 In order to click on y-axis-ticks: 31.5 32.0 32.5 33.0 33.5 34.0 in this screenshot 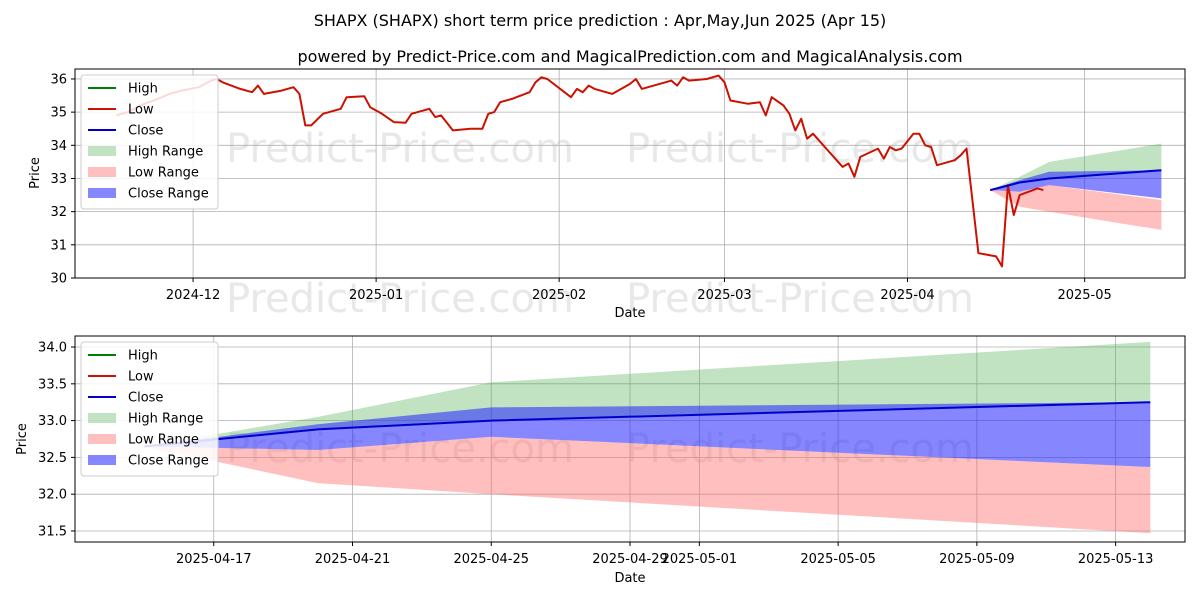, I will do `click(56, 440)`.